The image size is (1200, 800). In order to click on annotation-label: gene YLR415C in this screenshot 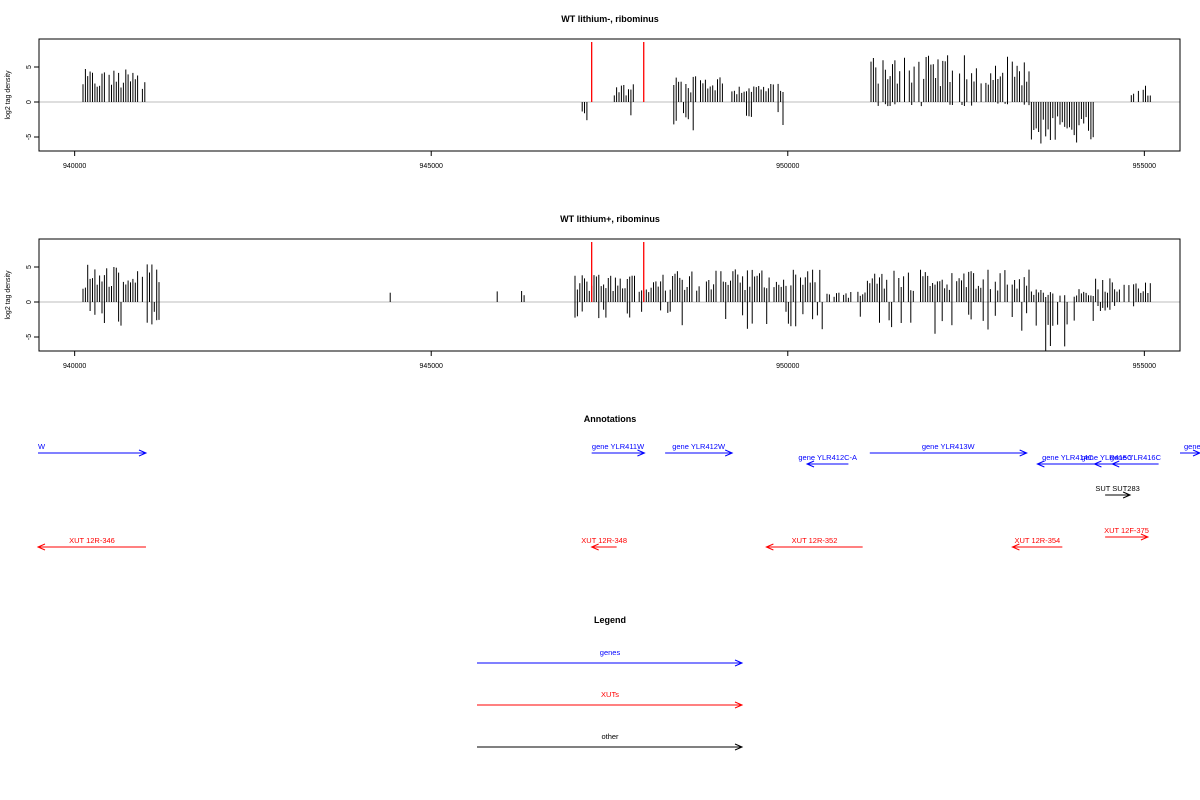, I will do `click(1107, 457)`.